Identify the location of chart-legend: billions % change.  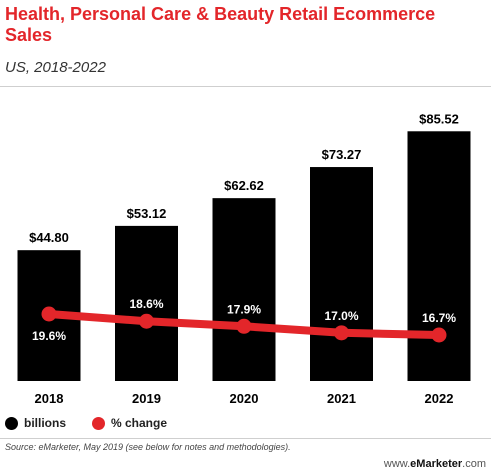
(99, 423).